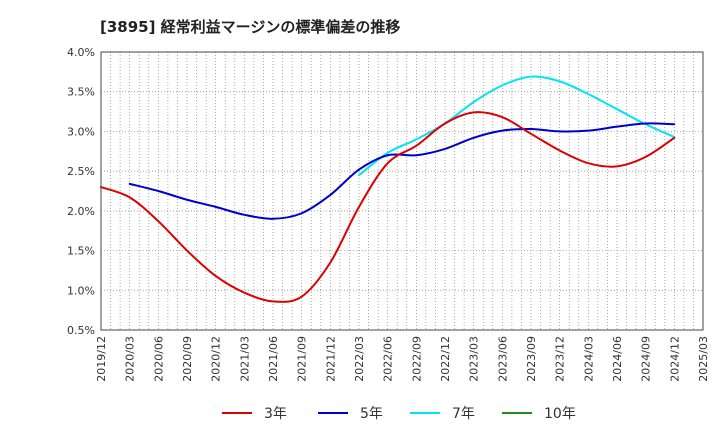  I want to click on legend-label-4: 10年, so click(560, 414).